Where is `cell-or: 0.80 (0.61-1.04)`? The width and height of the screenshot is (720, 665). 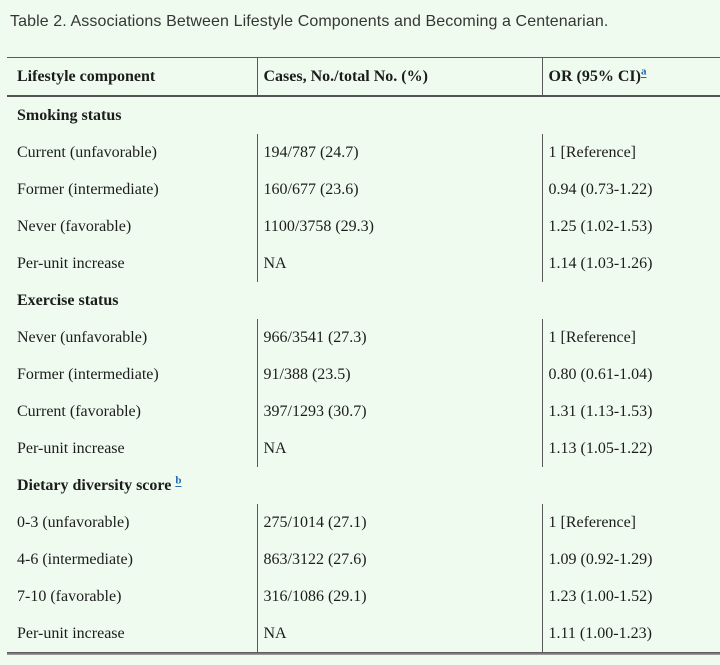 cell-or: 0.80 (0.61-1.04) is located at coordinates (630, 374).